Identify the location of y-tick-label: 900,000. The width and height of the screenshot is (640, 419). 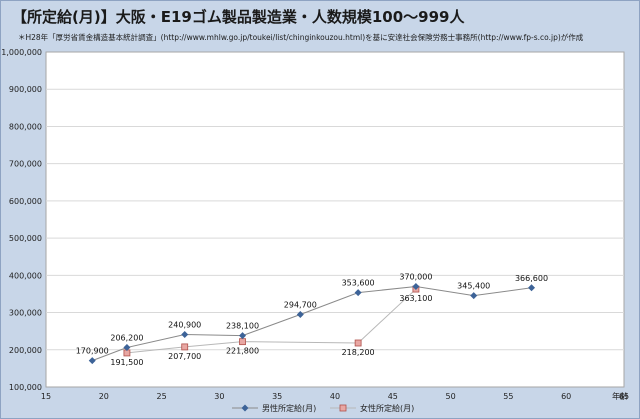
(25, 89).